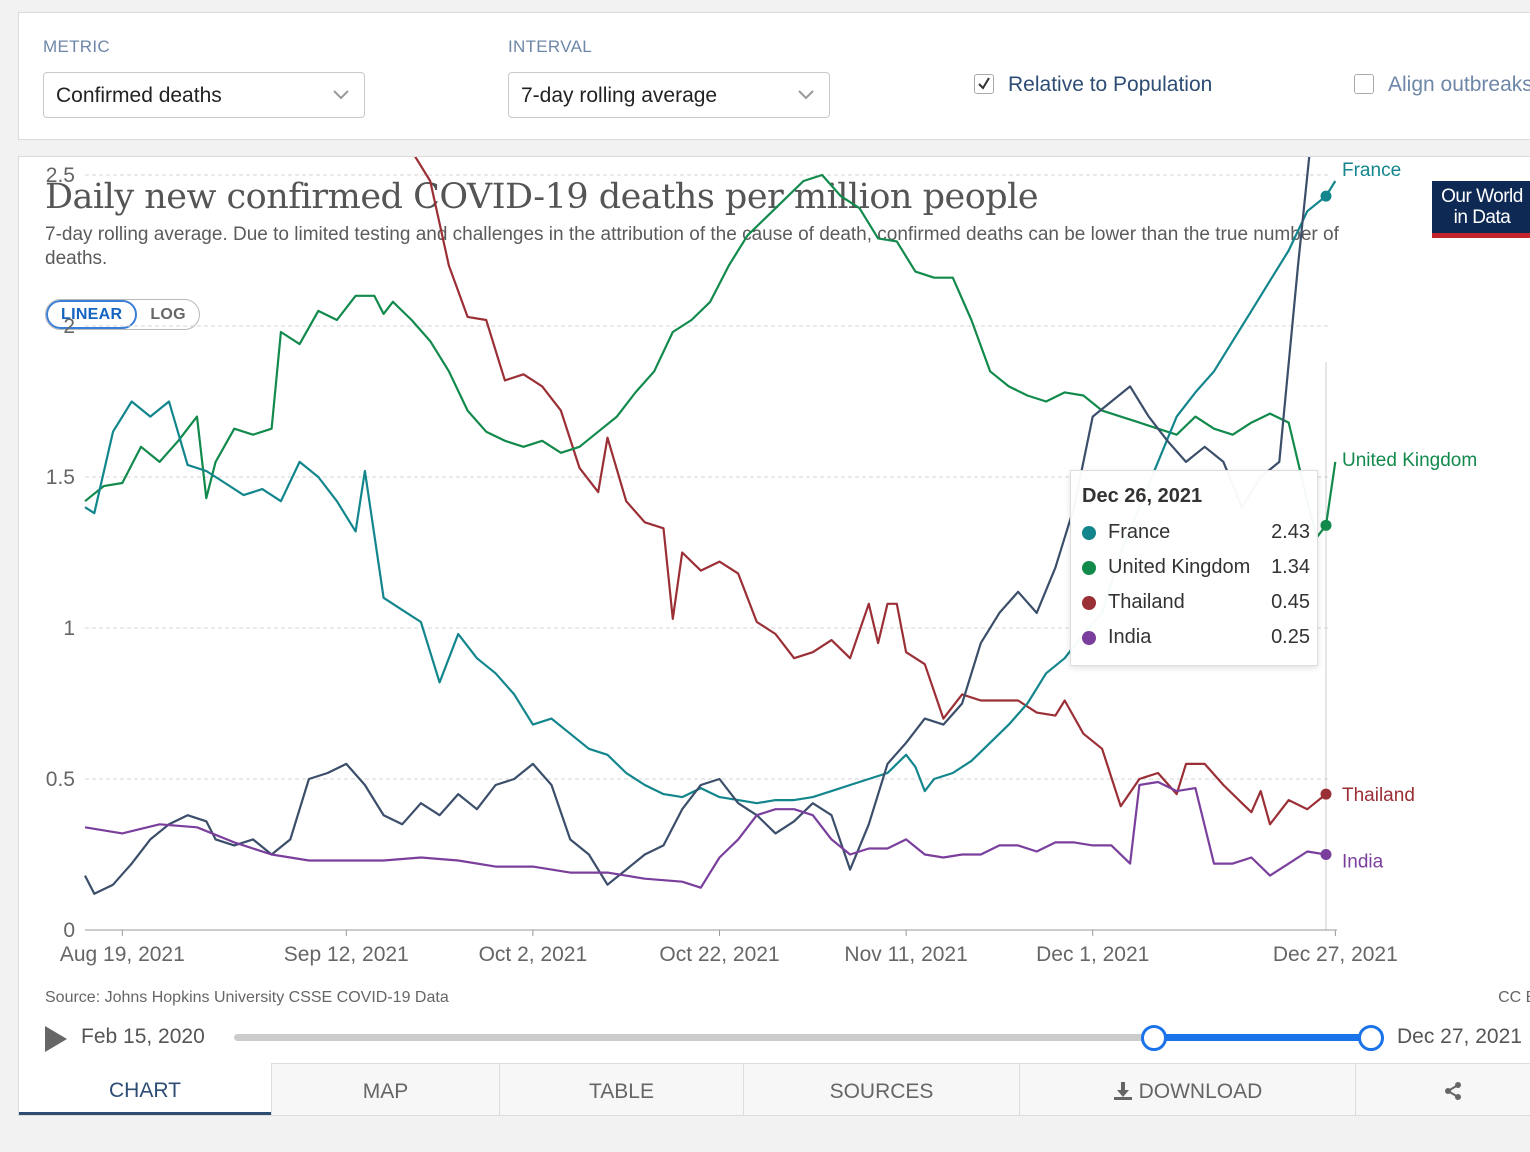 This screenshot has width=1530, height=1152. Describe the element at coordinates (60, 175) in the screenshot. I see `y-tick-label: 2.5` at that location.